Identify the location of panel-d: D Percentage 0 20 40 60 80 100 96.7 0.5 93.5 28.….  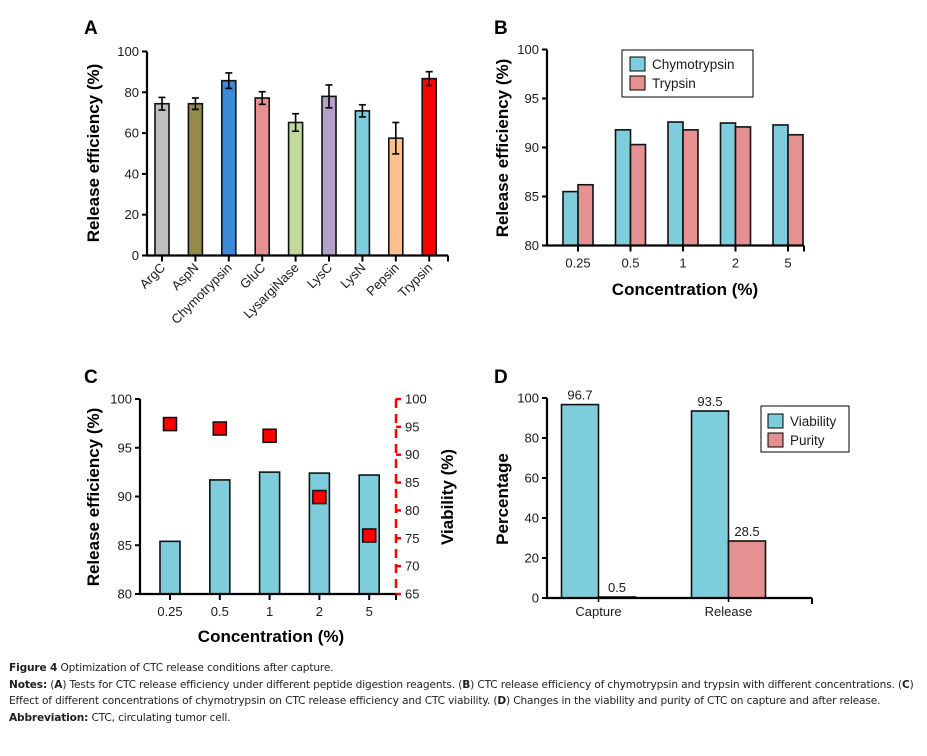
(671, 493).